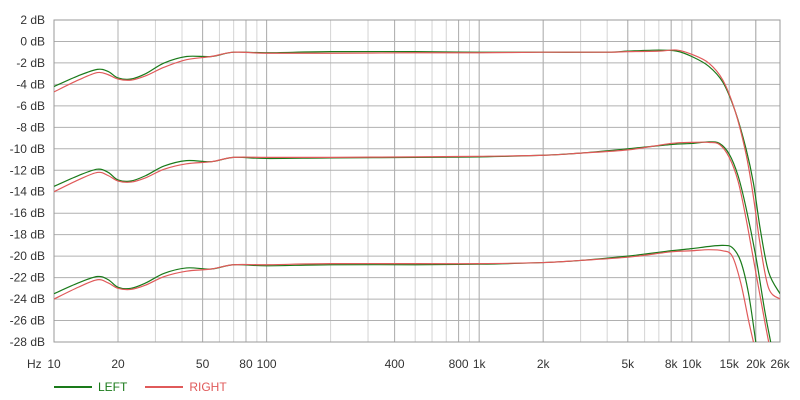  What do you see at coordinates (164, 387) in the screenshot?
I see `legend-swatch-right` at bounding box center [164, 387].